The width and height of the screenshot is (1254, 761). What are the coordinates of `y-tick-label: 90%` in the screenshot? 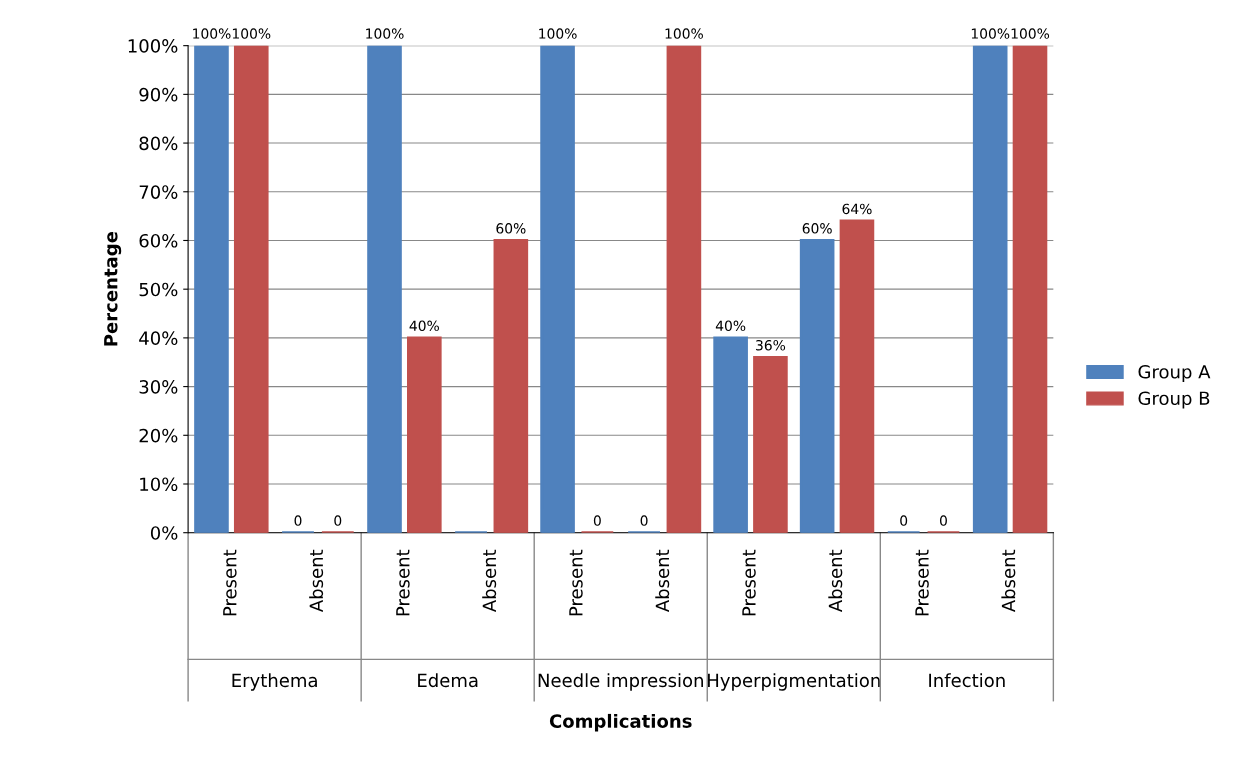 It's located at (158, 94).